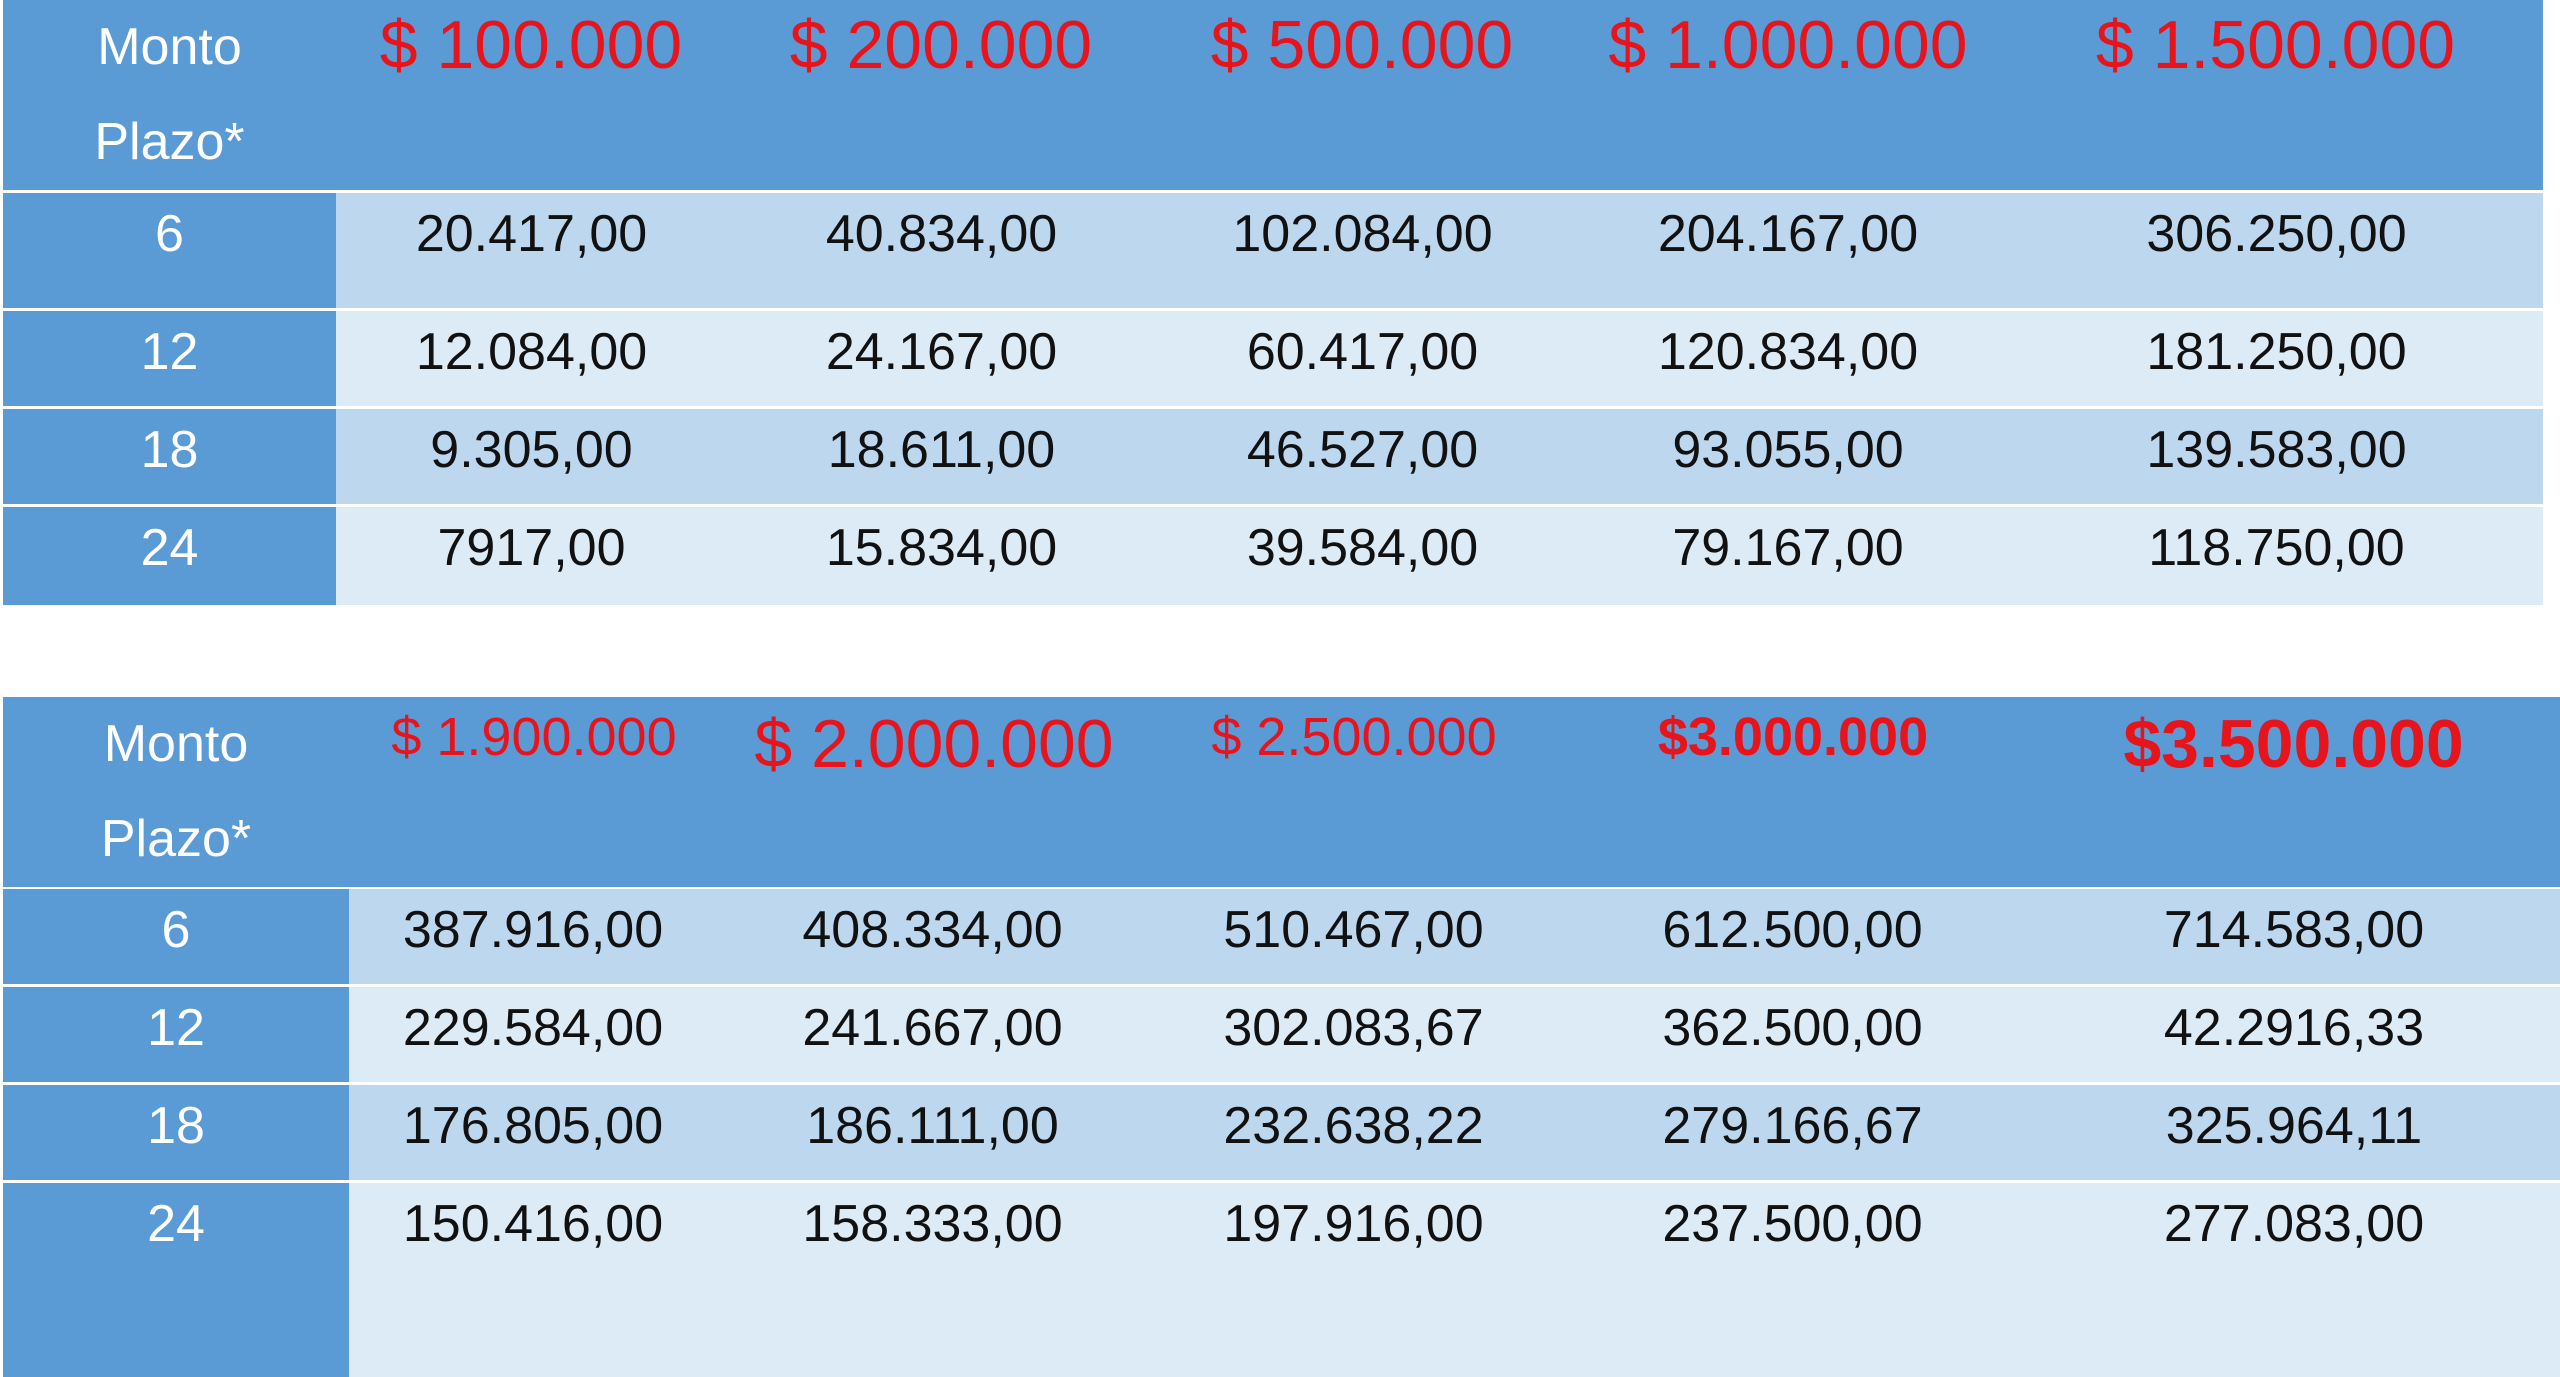  Describe the element at coordinates (1792, 1126) in the screenshot. I see `table-cell: 279.166,67` at that location.